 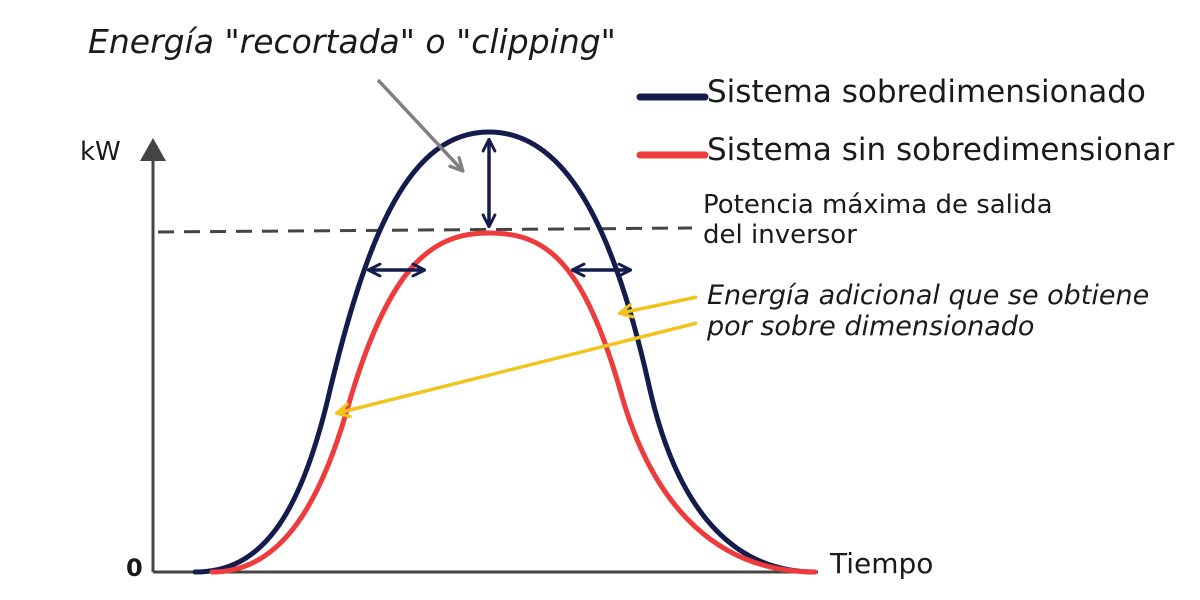 I want to click on clipping-label: Energía "recortada" o "clipping", so click(x=352, y=41).